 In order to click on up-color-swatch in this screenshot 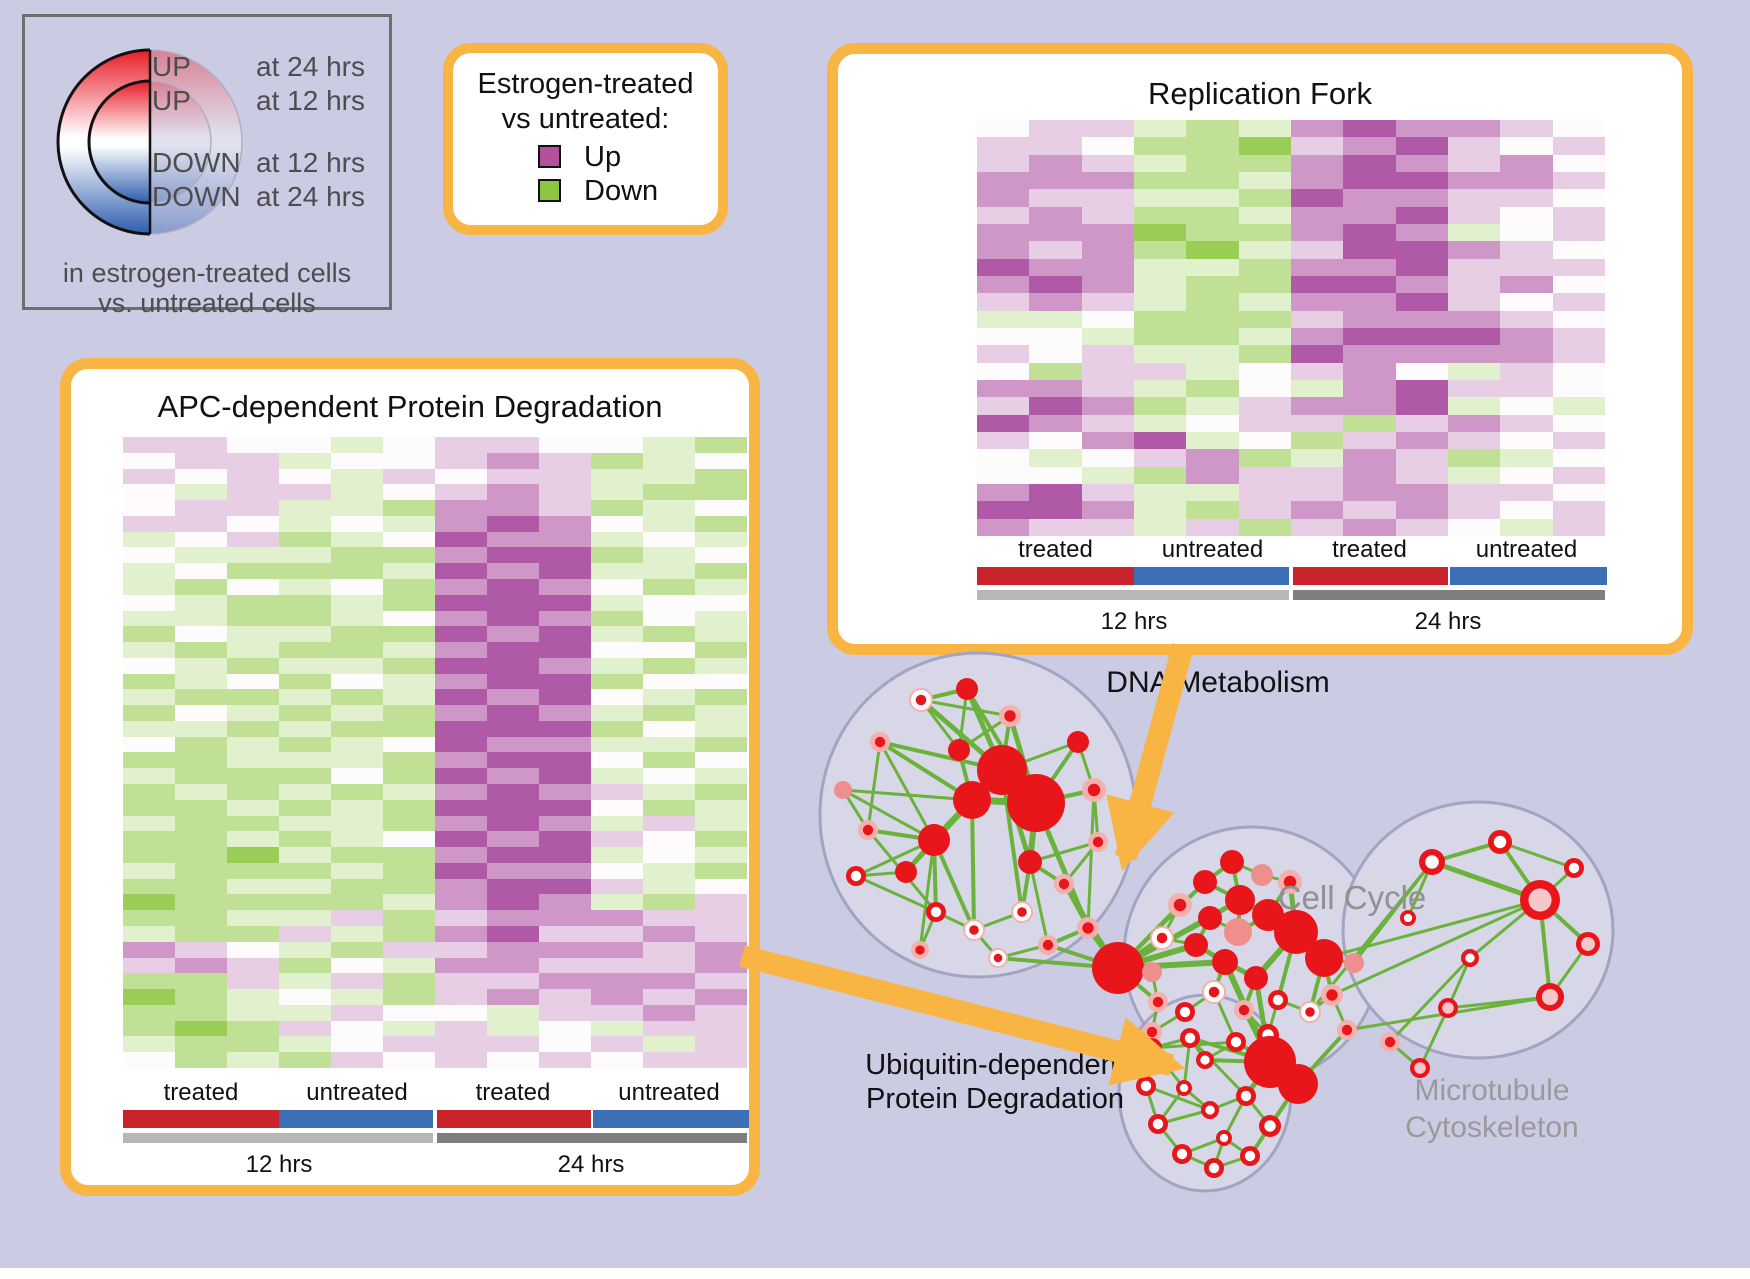, I will do `click(549, 156)`.